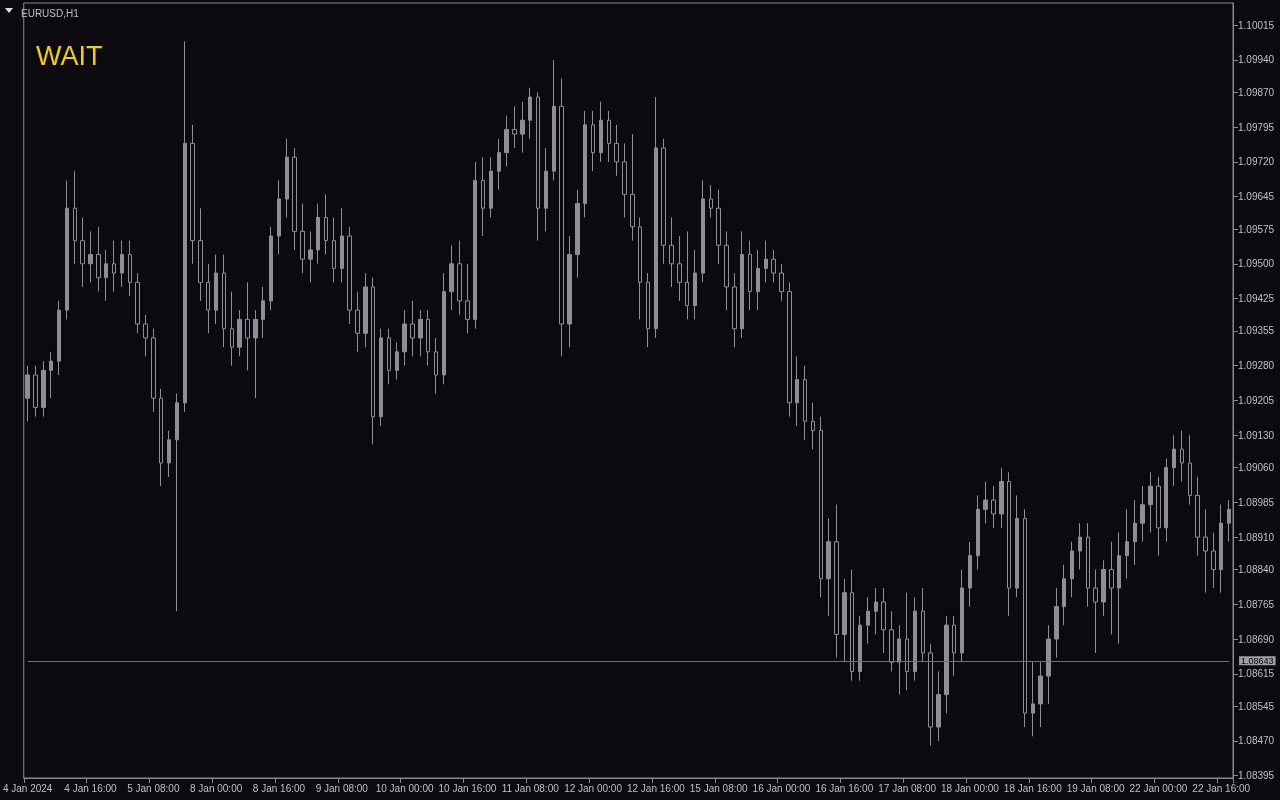 Image resolution: width=1280 pixels, height=800 pixels. I want to click on y-tick-label: 1.08690, so click(1256, 639).